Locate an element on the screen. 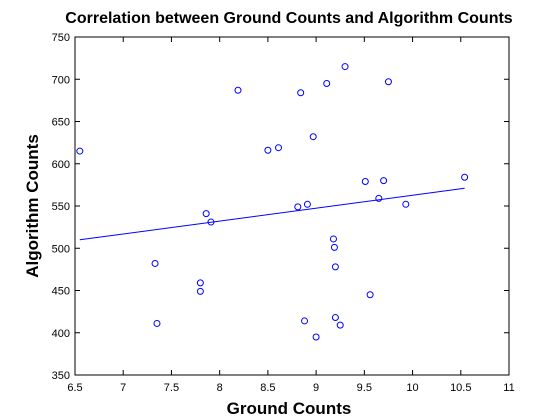 The width and height of the screenshot is (560, 420). x-tick-label: 8.5 is located at coordinates (267, 388).